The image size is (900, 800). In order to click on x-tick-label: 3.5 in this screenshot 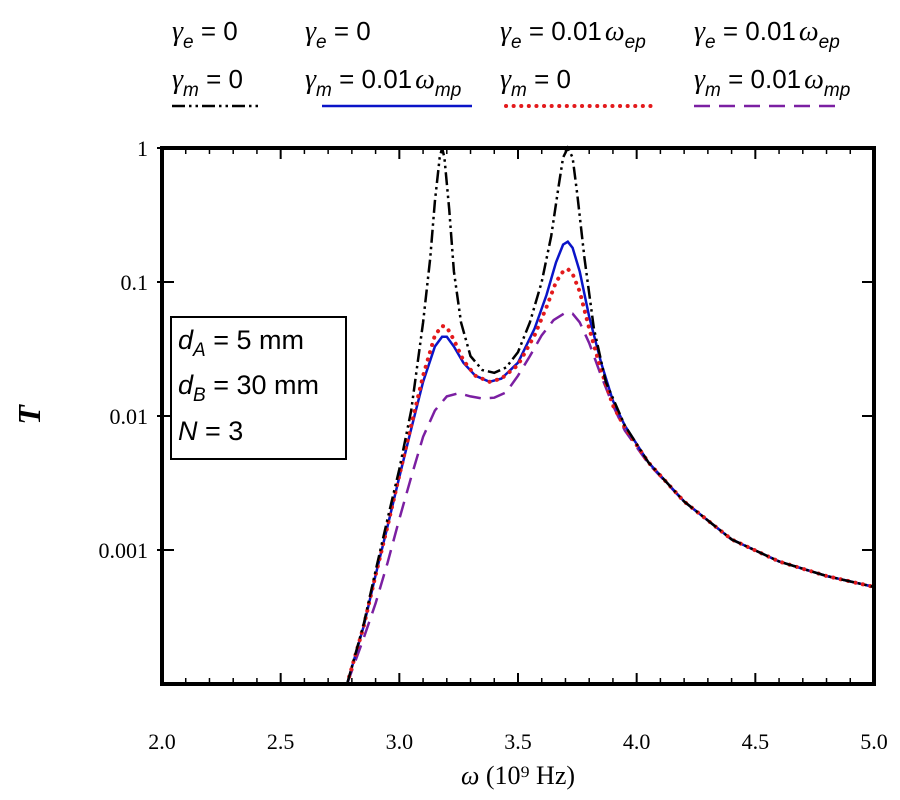, I will do `click(518, 741)`.